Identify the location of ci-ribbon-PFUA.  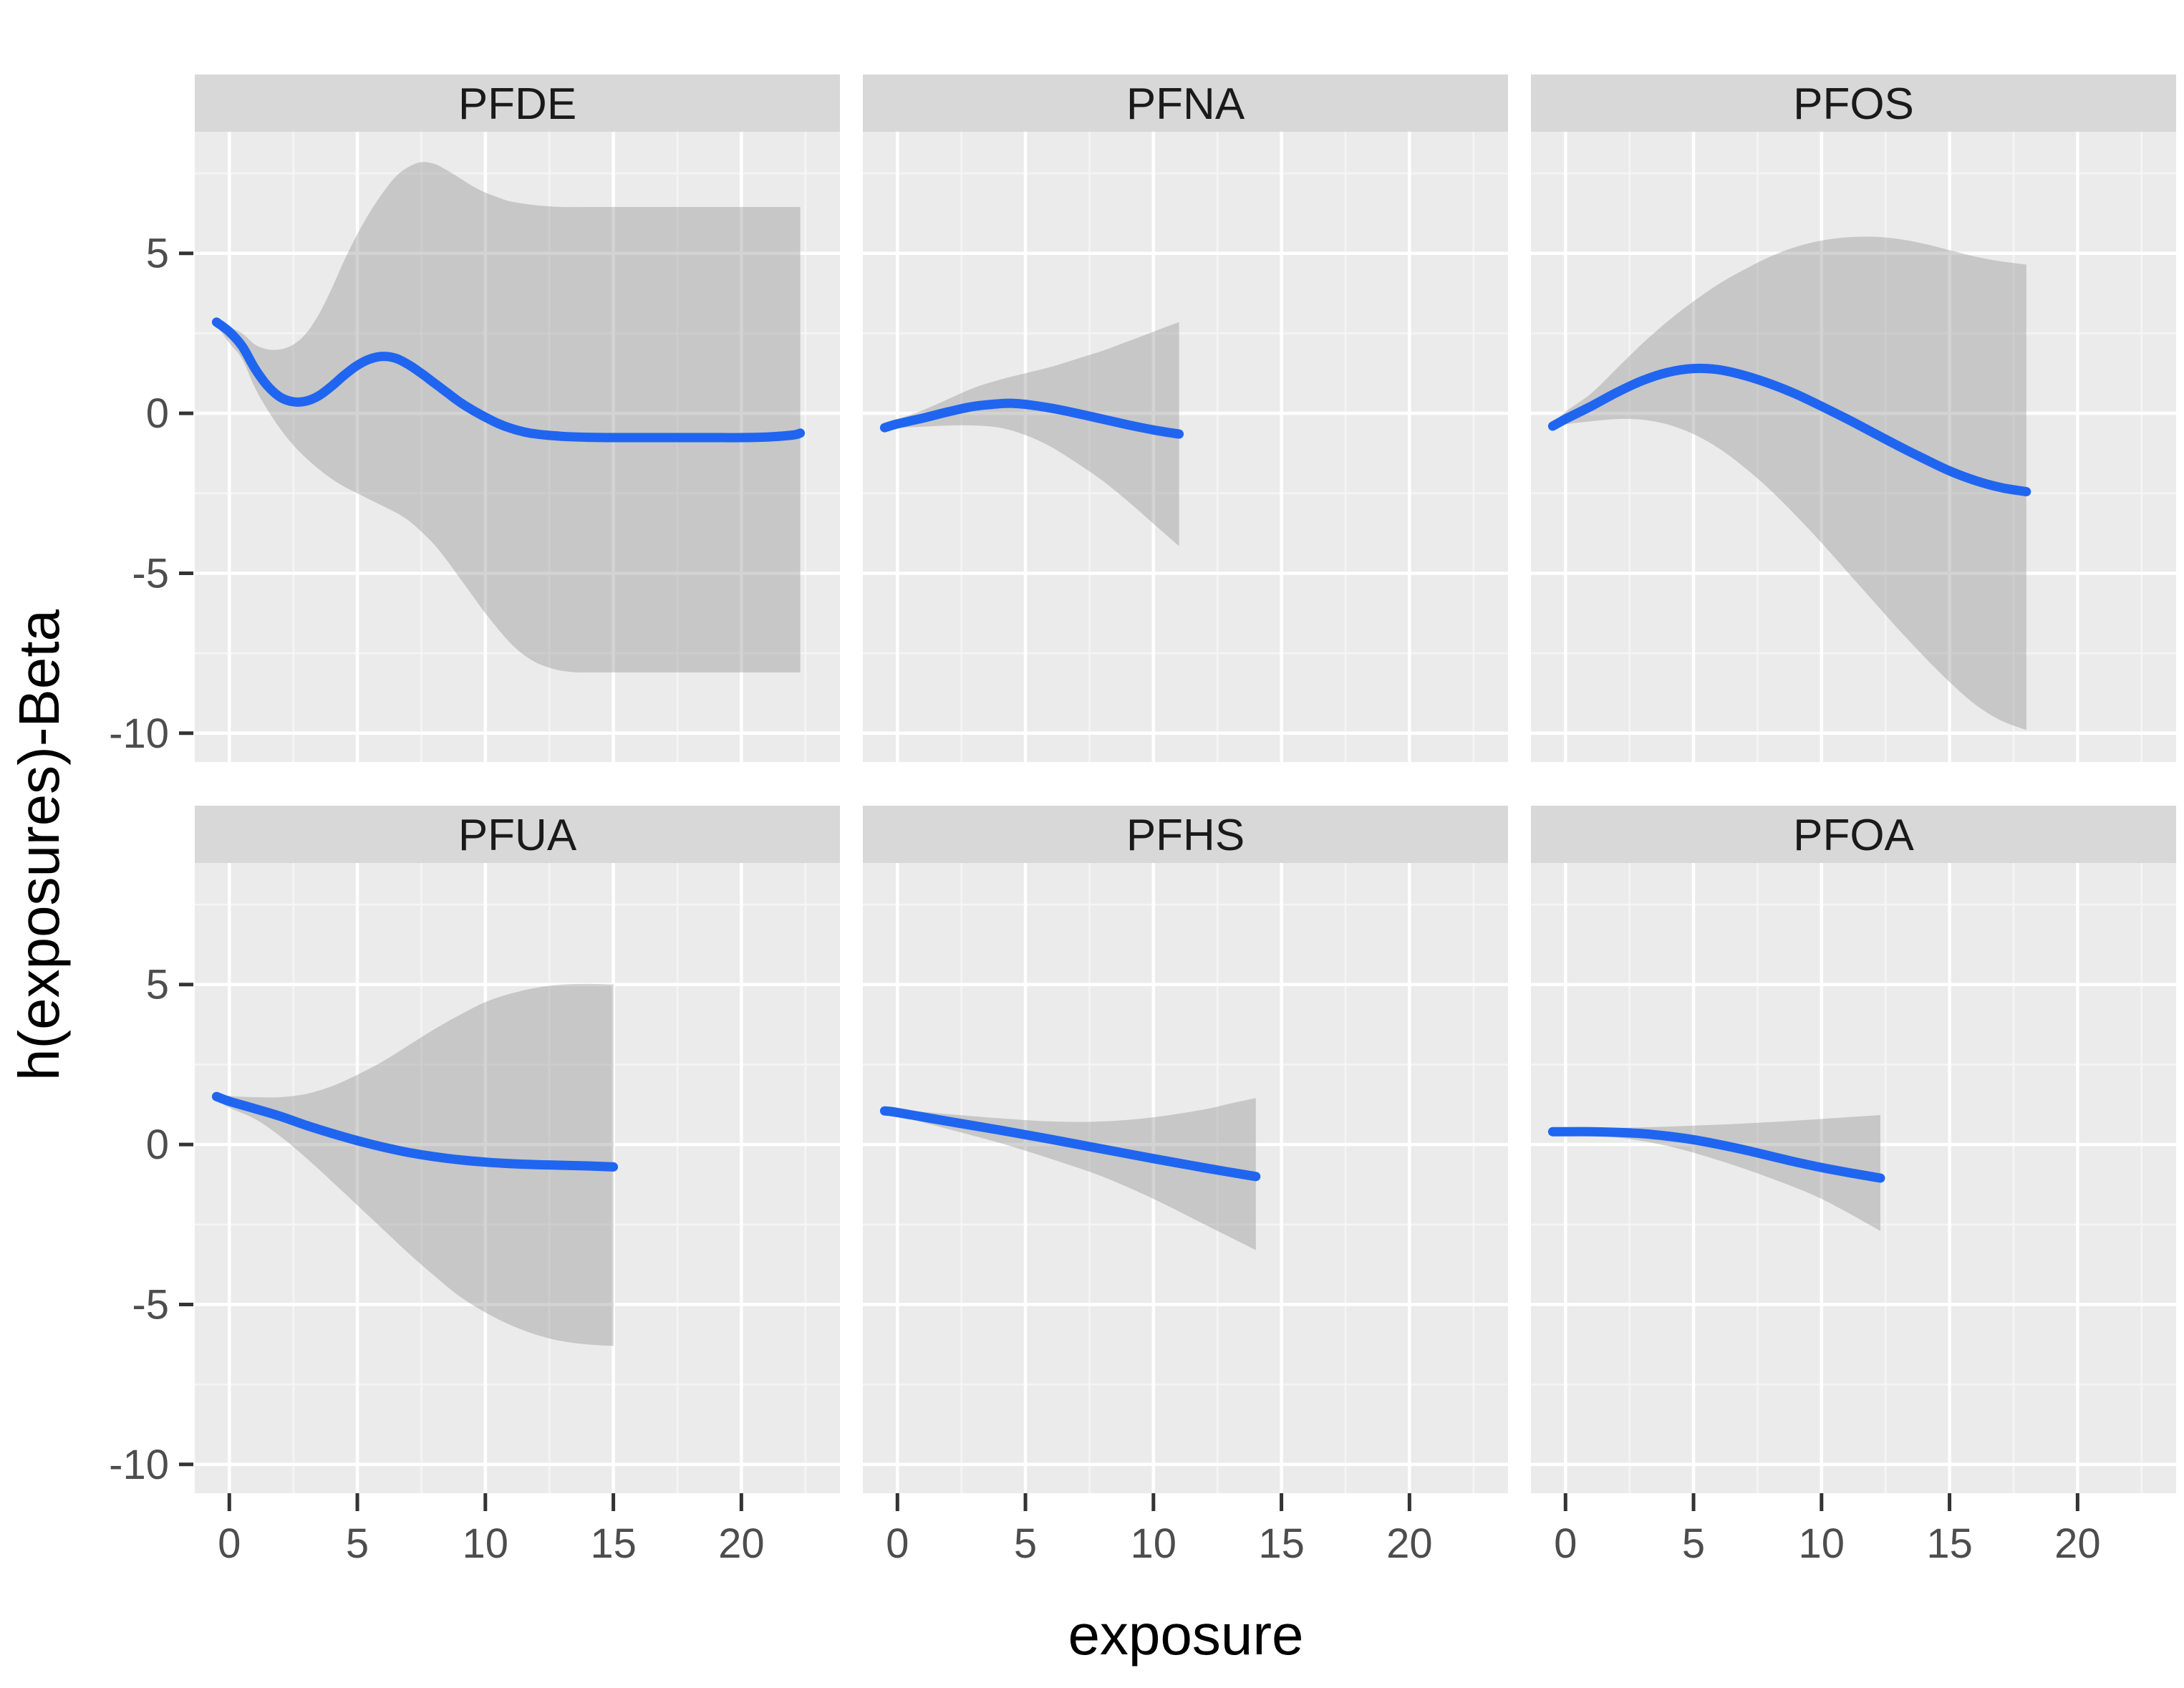
(415, 1164).